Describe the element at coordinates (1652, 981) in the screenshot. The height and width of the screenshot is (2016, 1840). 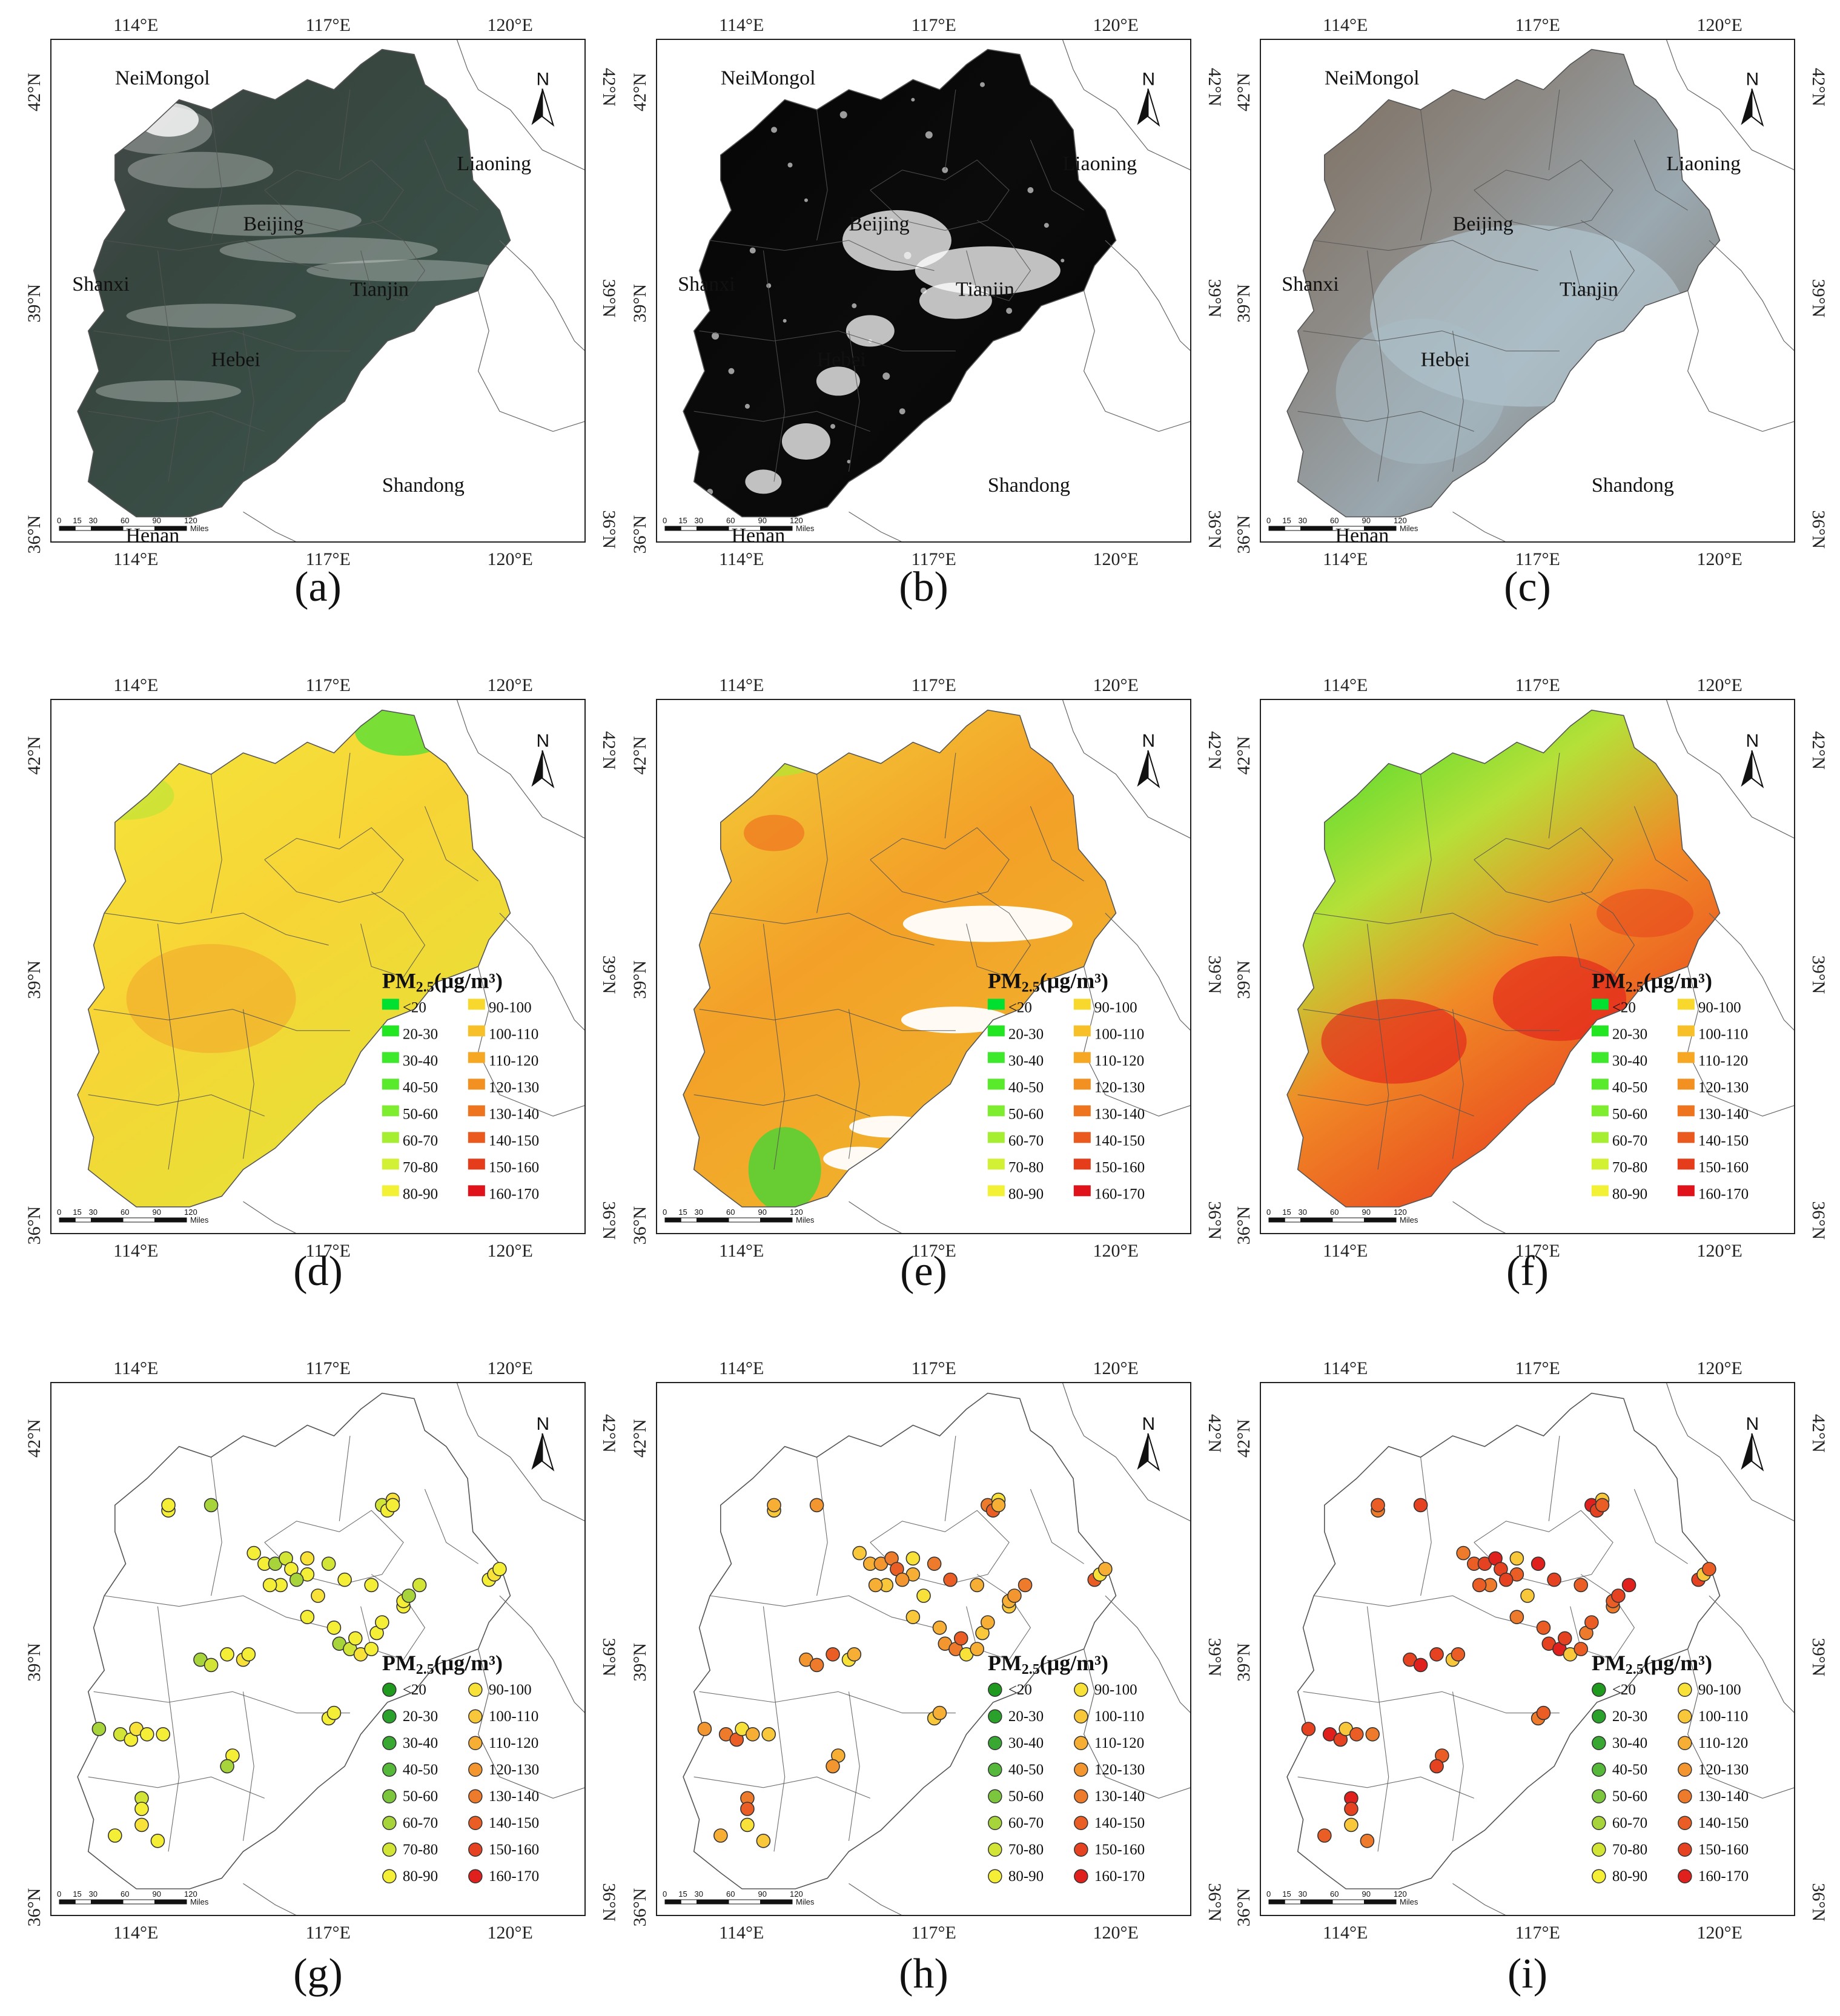
I see `legend-title: PM2.5(μg/m³)` at that location.